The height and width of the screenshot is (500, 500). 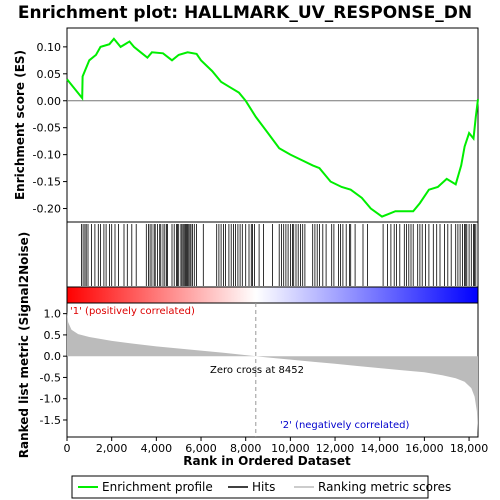 What do you see at coordinates (424, 448) in the screenshot?
I see `x-tick-label: 16,000` at bounding box center [424, 448].